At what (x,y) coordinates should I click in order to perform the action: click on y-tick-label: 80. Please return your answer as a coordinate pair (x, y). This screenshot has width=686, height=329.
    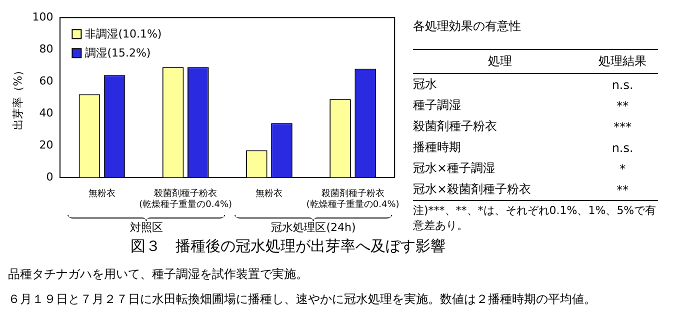
    Looking at the image, I should click on (46, 49).